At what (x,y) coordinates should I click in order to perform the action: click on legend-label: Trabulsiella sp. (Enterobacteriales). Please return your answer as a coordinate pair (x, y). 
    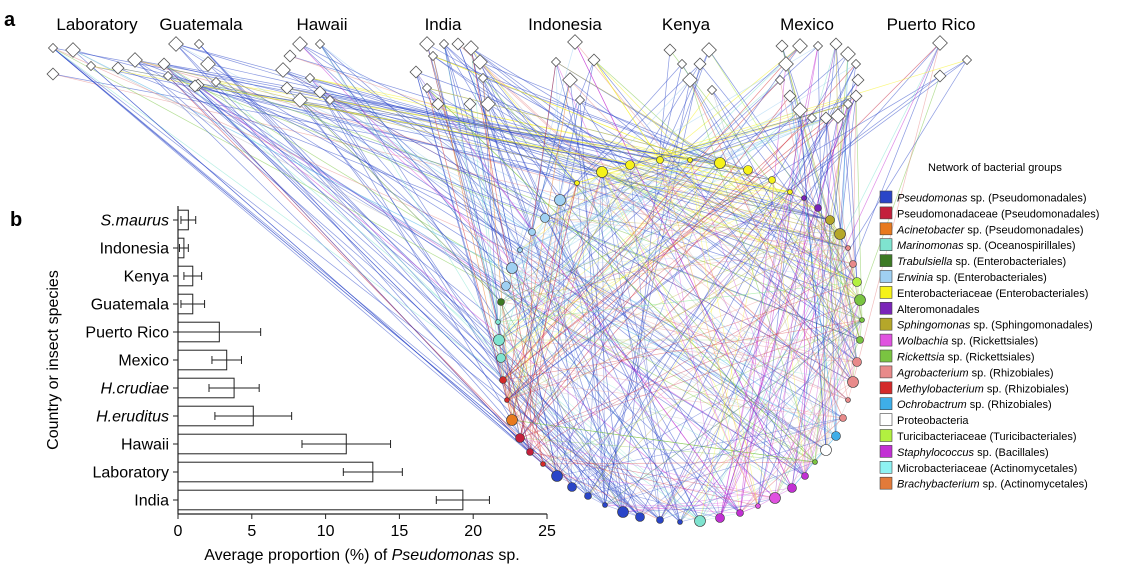
    Looking at the image, I should click on (981, 262).